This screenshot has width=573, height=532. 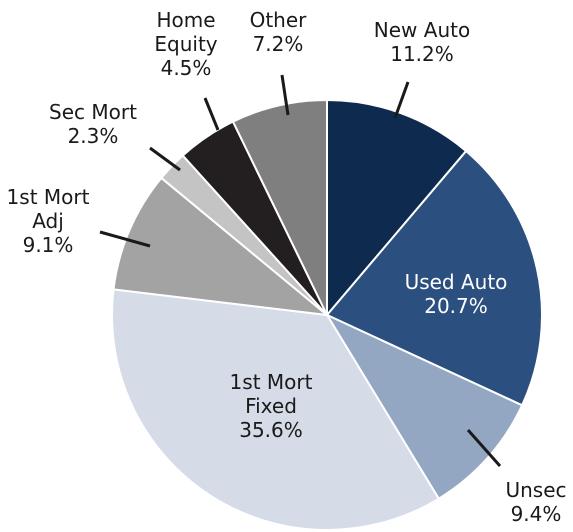 I want to click on slice-label: Sec Mort 2.3%, so click(x=93, y=124).